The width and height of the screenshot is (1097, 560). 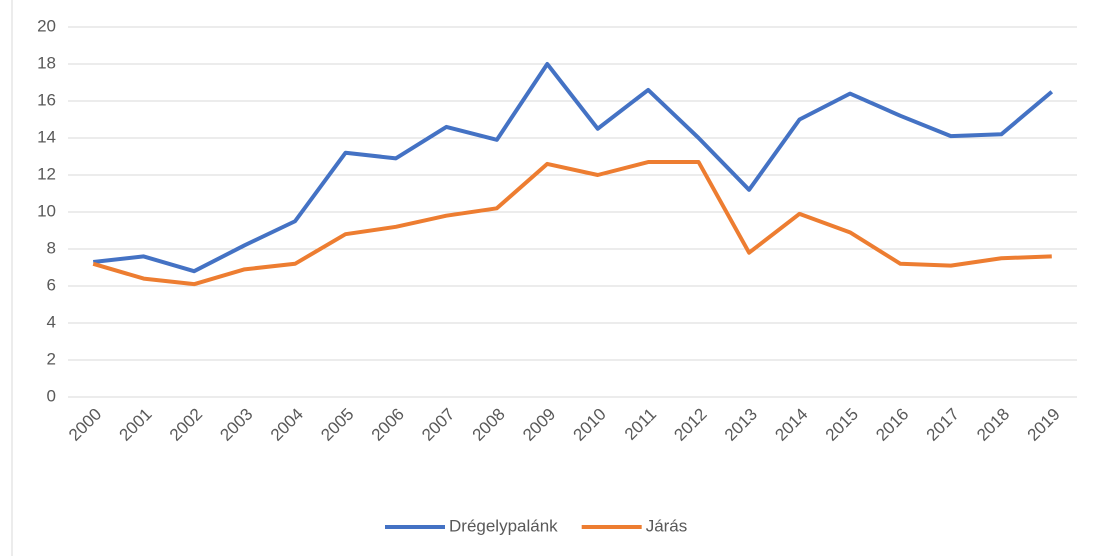 What do you see at coordinates (943, 425) in the screenshot?
I see `x-tick-label: 2017` at bounding box center [943, 425].